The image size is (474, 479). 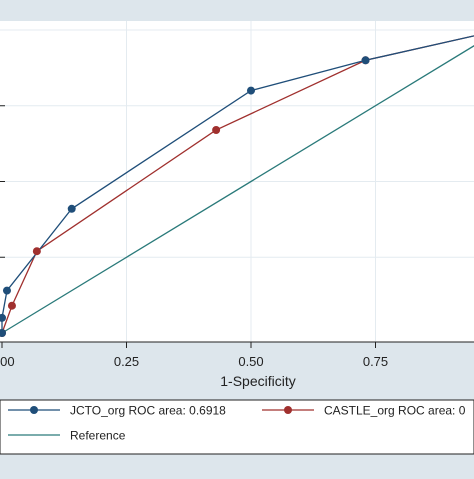 I want to click on x-tick-label-3: 0.75, so click(x=375, y=361).